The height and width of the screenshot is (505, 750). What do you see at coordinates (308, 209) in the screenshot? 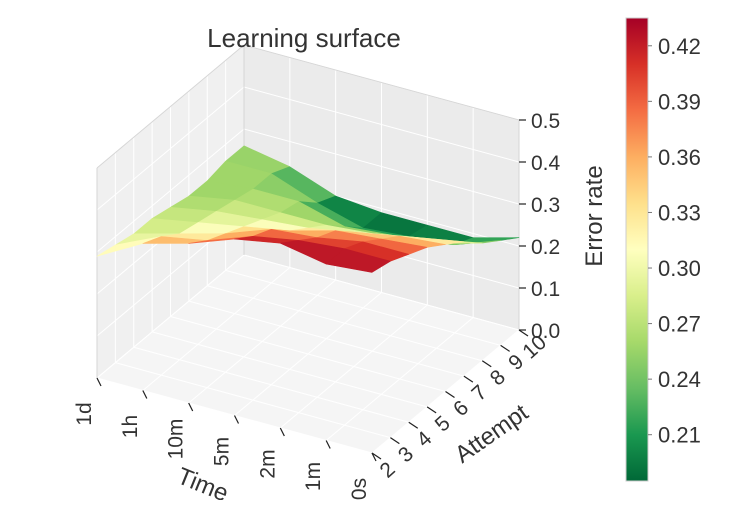
I see `surface` at bounding box center [308, 209].